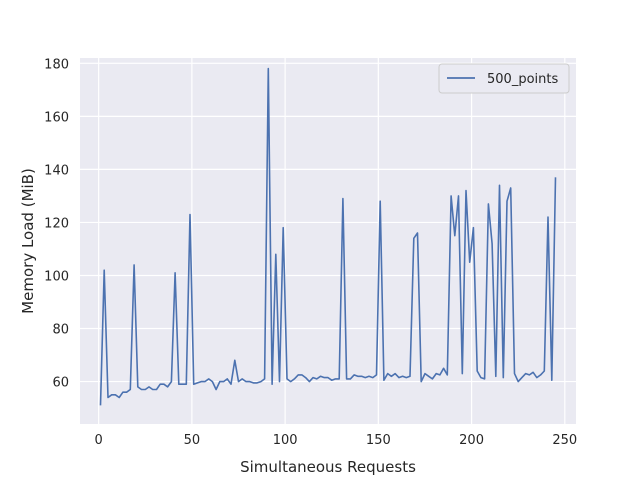 The height and width of the screenshot is (480, 640). What do you see at coordinates (56, 276) in the screenshot?
I see `y-tick-label: 100` at bounding box center [56, 276].